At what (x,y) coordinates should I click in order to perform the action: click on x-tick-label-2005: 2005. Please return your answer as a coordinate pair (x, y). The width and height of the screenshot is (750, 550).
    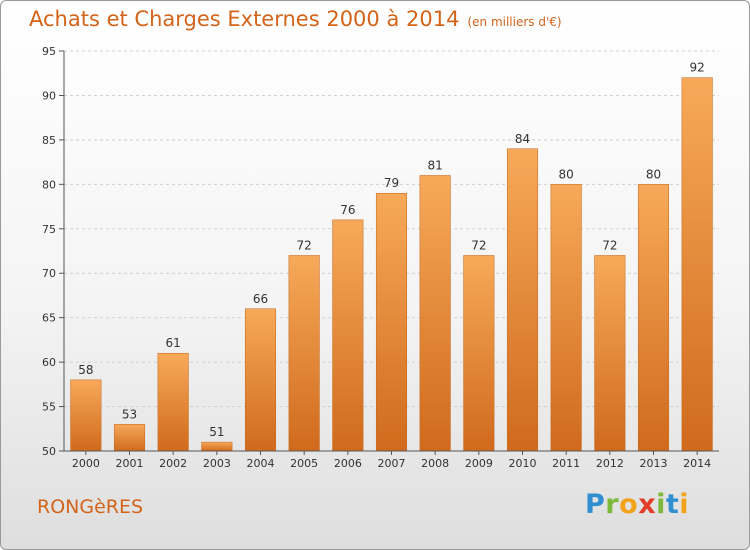
    Looking at the image, I should click on (304, 463).